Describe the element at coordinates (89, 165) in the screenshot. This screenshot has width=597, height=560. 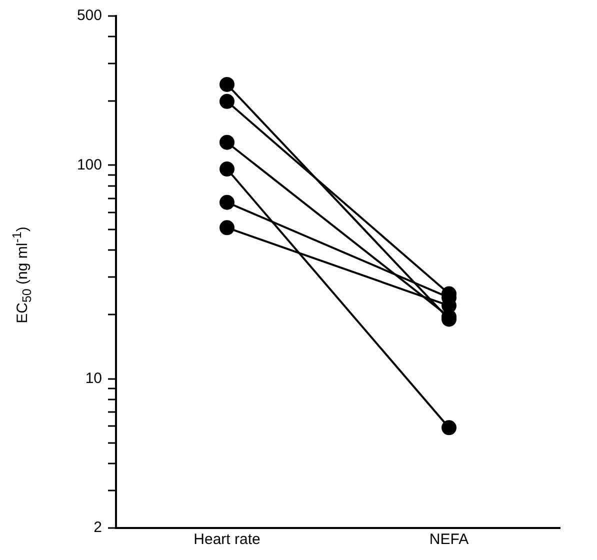
I see `y-tick-label: 100` at that location.